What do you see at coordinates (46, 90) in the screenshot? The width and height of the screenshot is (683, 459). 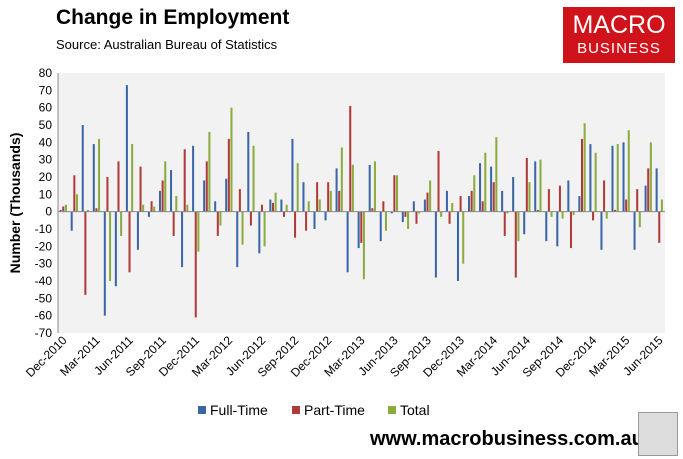 I see `y-tick-label: 70` at bounding box center [46, 90].